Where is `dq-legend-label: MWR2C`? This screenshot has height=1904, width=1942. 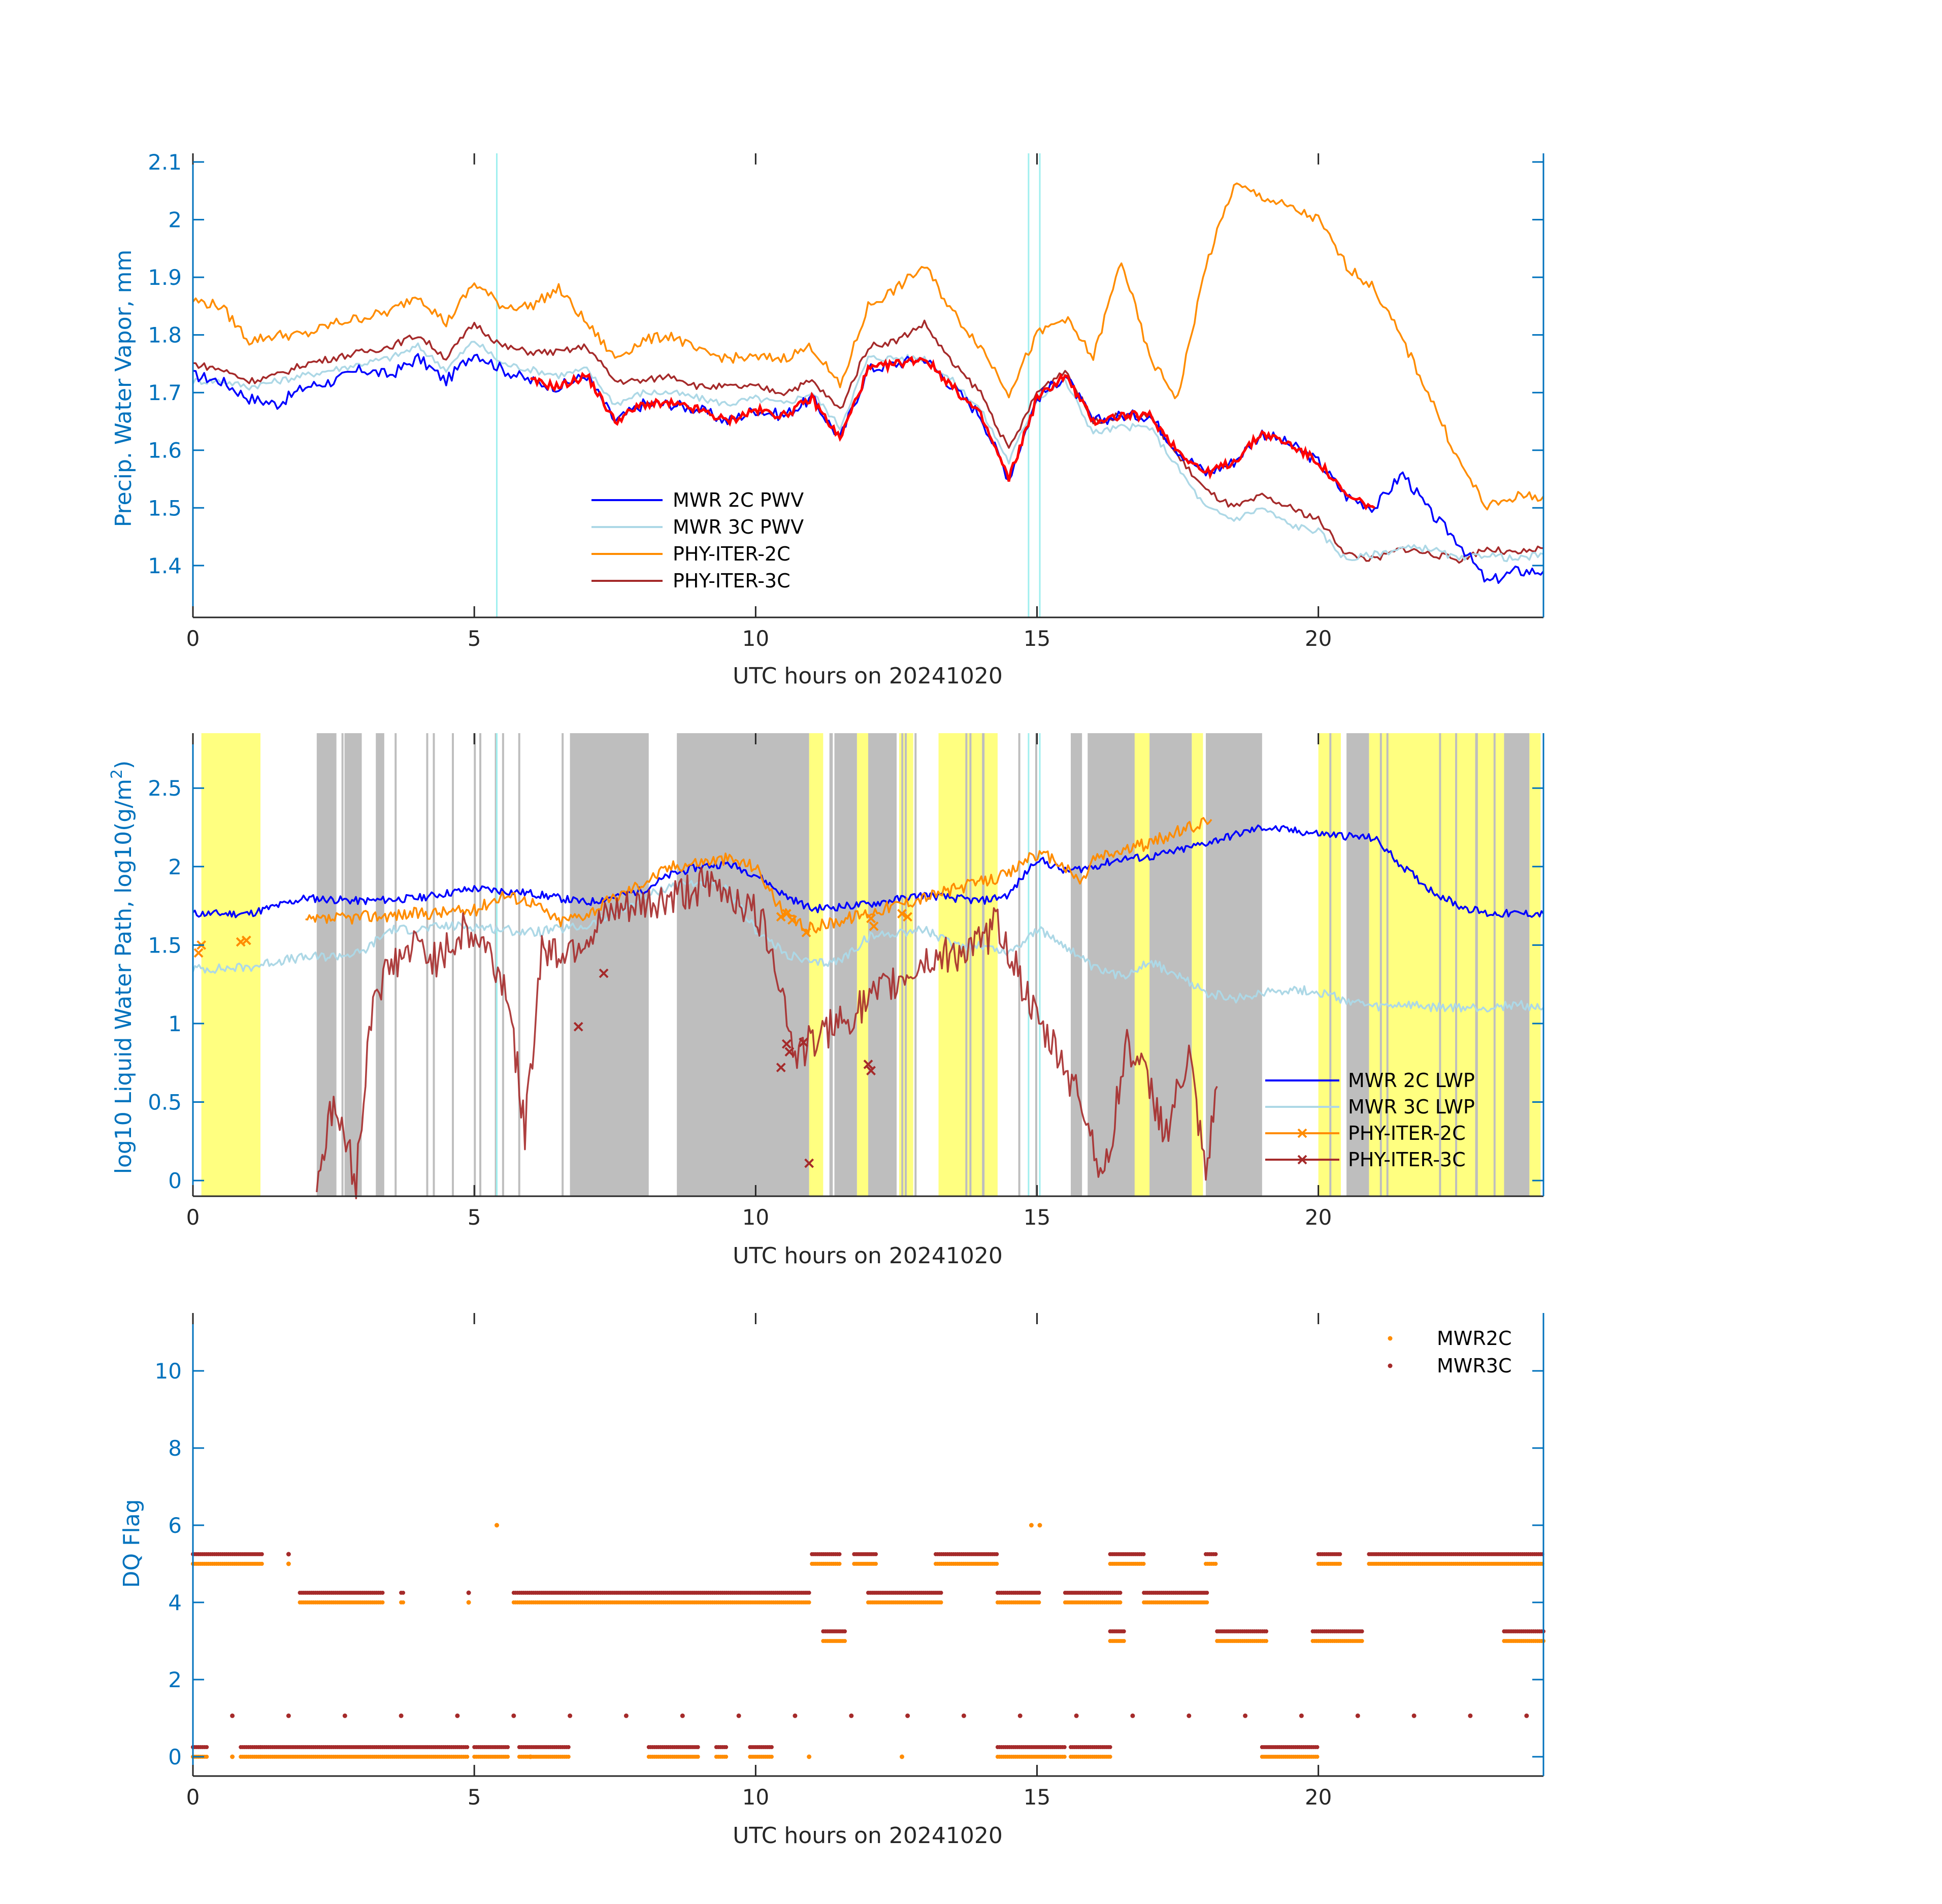 dq-legend-label: MWR2C is located at coordinates (1474, 1339).